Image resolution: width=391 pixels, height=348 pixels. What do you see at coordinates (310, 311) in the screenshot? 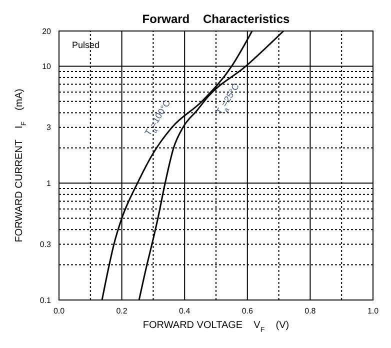
I see `x-tick-label: 0.8` at bounding box center [310, 311].